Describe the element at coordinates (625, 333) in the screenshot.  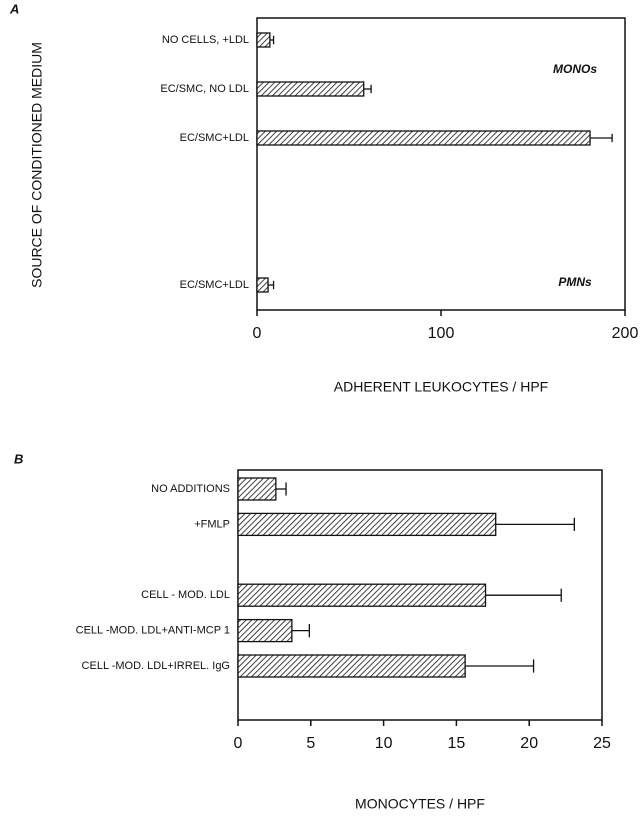
I see `x-tick-label: 200` at that location.